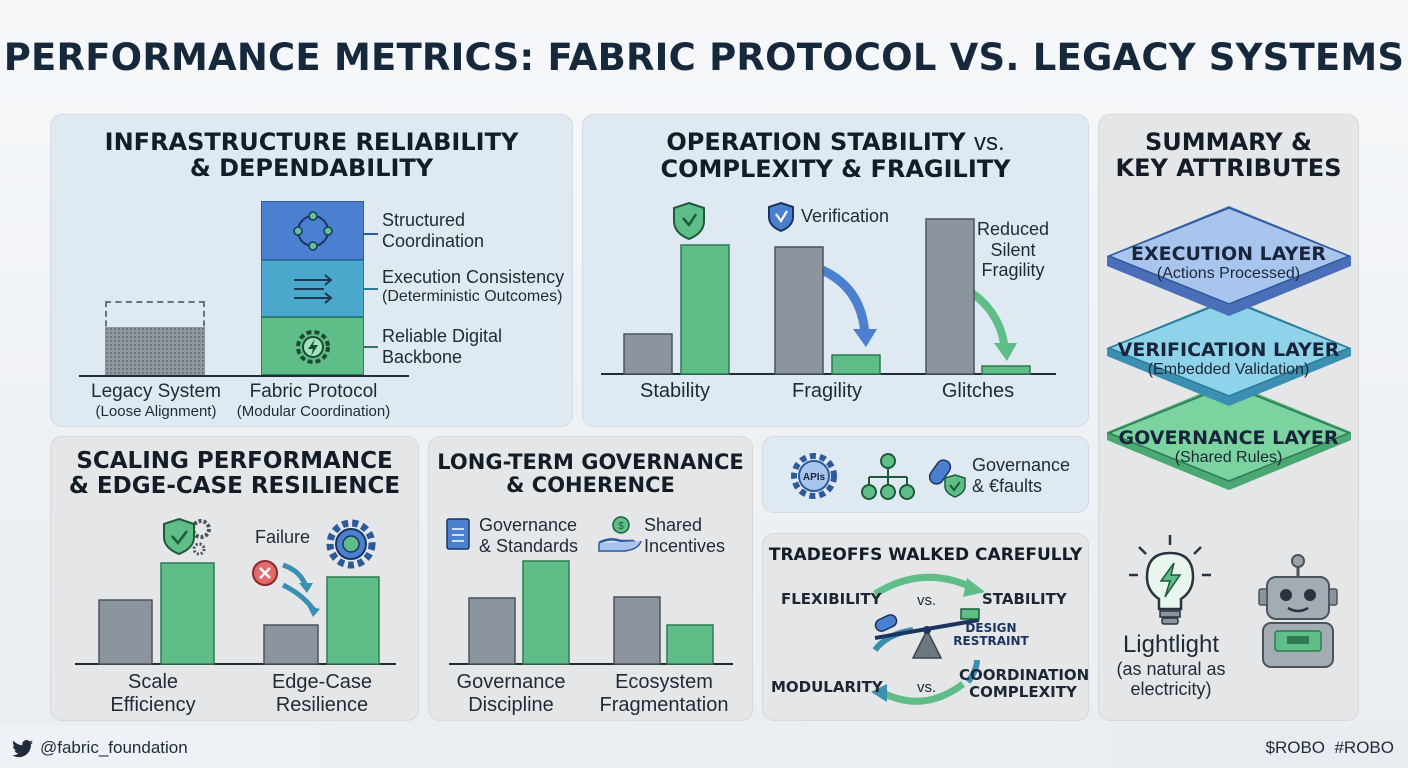  I want to click on design-restraint-label: DESIGN RESTRAINT, so click(991, 634).